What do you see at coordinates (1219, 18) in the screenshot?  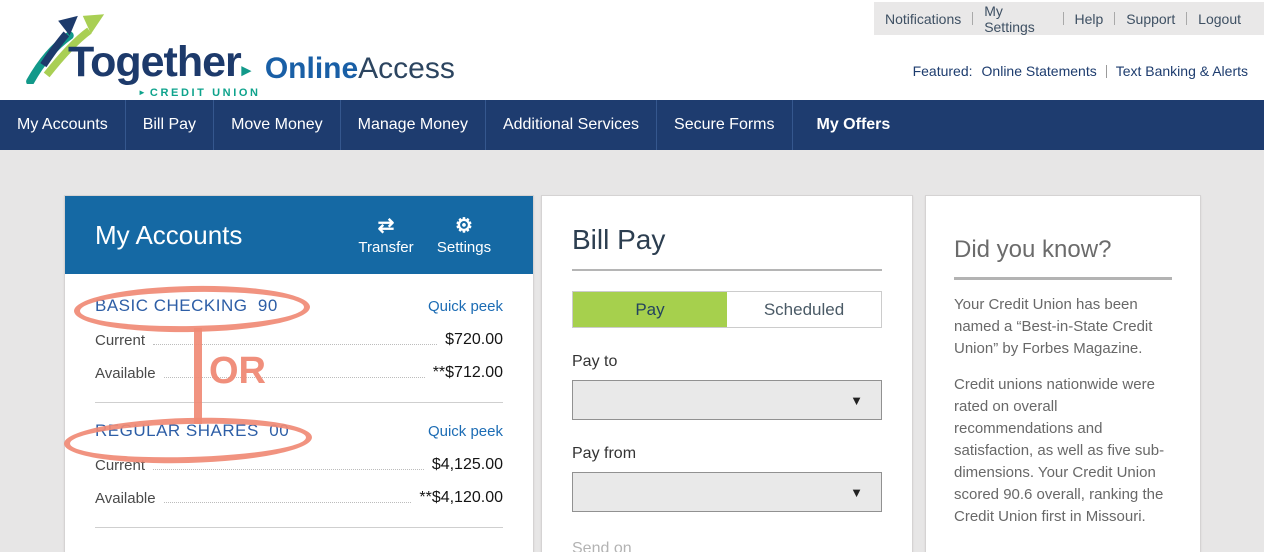 I see `logout-link: Logout` at bounding box center [1219, 18].